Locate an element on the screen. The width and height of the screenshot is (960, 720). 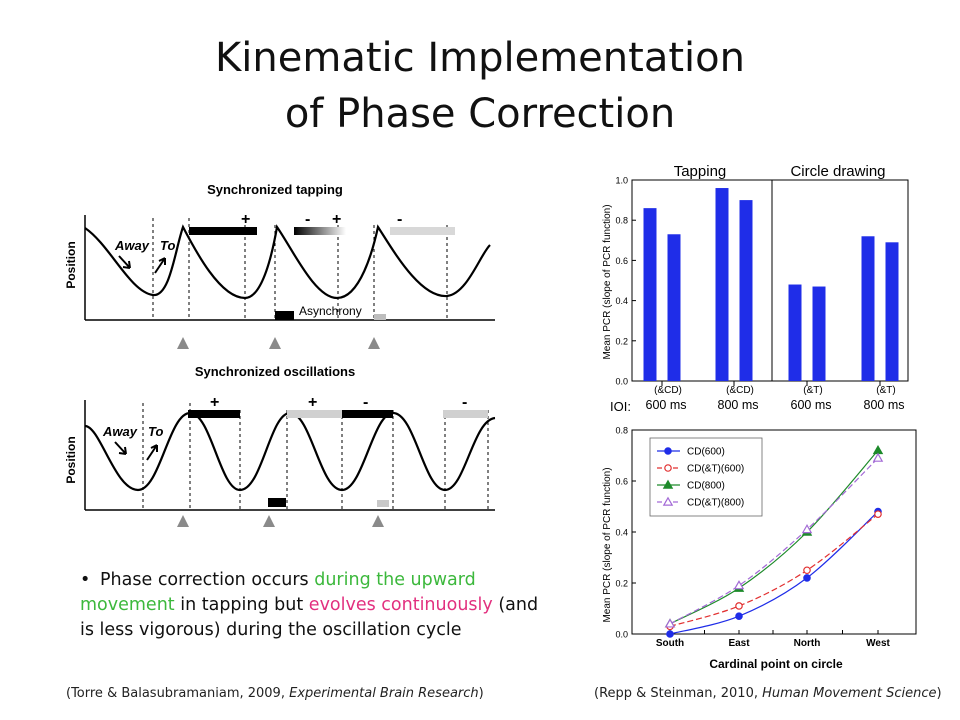
tapping-title: Synchronized tapping is located at coordinates (275, 189).